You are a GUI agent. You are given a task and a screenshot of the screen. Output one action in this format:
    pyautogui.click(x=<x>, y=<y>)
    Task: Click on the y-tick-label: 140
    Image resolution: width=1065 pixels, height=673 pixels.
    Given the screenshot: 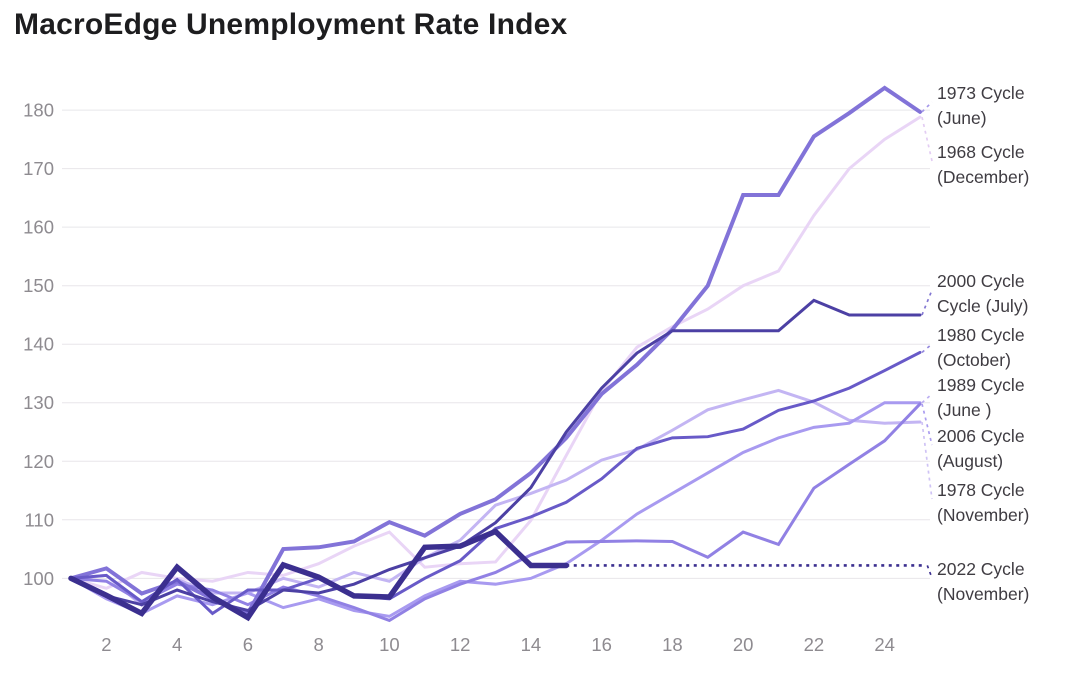 What is the action you would take?
    pyautogui.click(x=38, y=344)
    